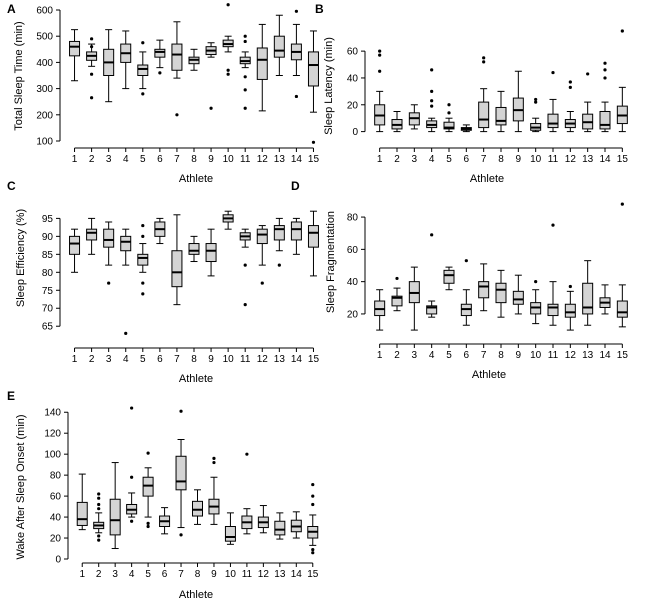 Image resolution: width=648 pixels, height=610 pixels. What do you see at coordinates (44, 37) in the screenshot?
I see `panel-a-y-tick-label: 500` at bounding box center [44, 37].